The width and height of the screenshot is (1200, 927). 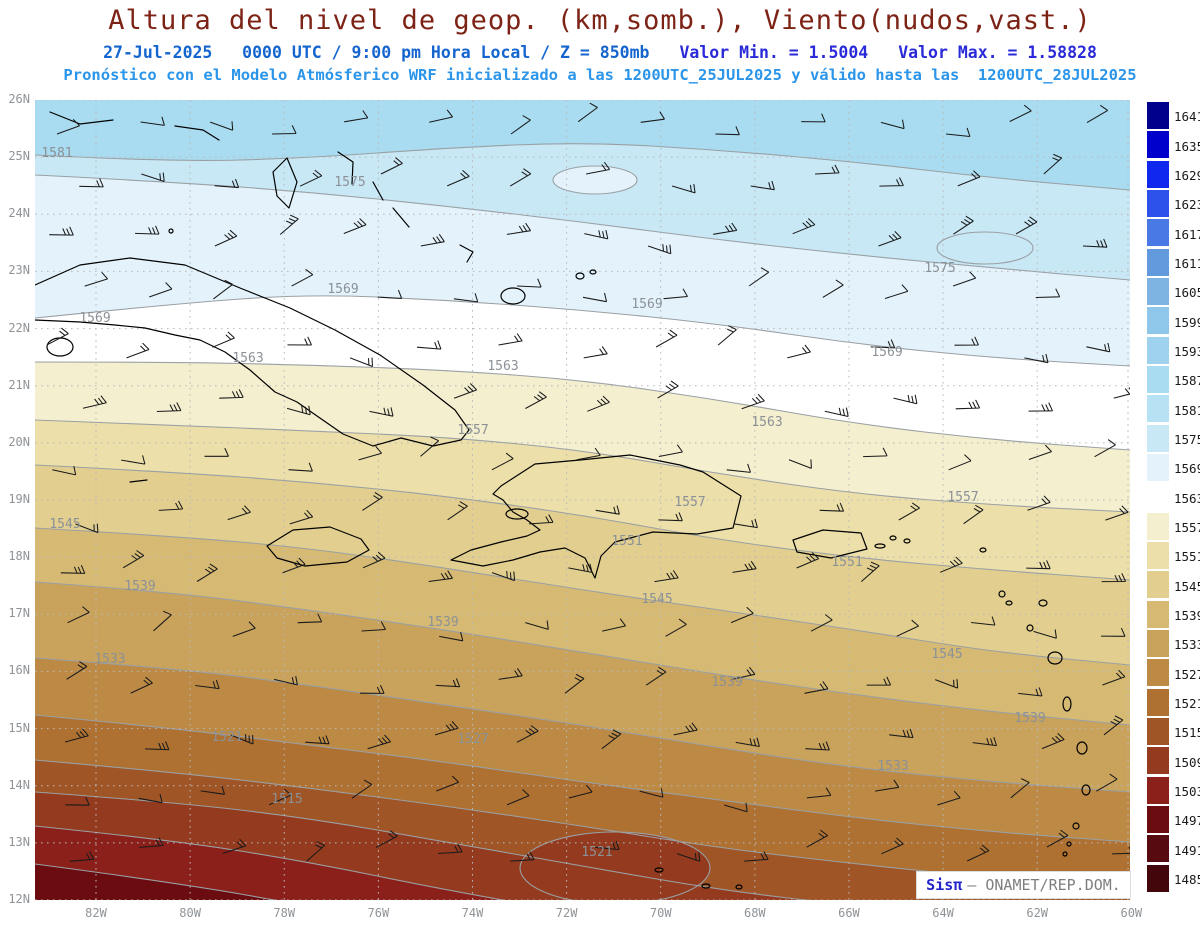 I want to click on sispi-logo: Sisπ, so click(x=944, y=885).